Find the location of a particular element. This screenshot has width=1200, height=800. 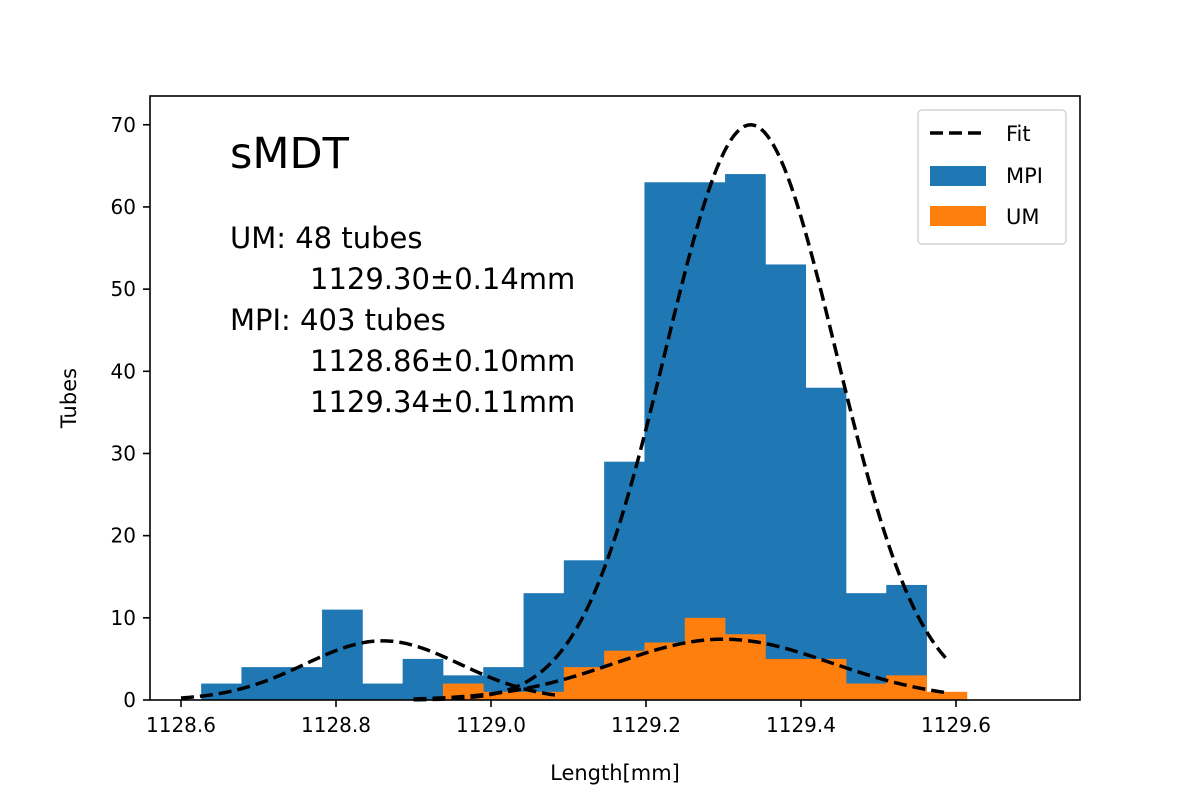

x-tick-label: 1129.2 is located at coordinates (646, 725).